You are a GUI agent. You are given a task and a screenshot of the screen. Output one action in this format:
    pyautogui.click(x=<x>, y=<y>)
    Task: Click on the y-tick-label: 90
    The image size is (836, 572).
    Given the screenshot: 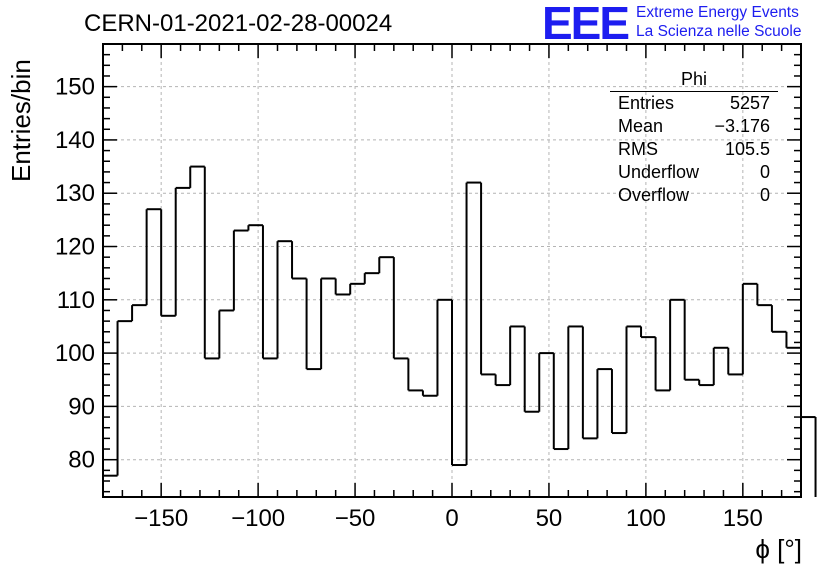 What is the action you would take?
    pyautogui.click(x=81, y=406)
    